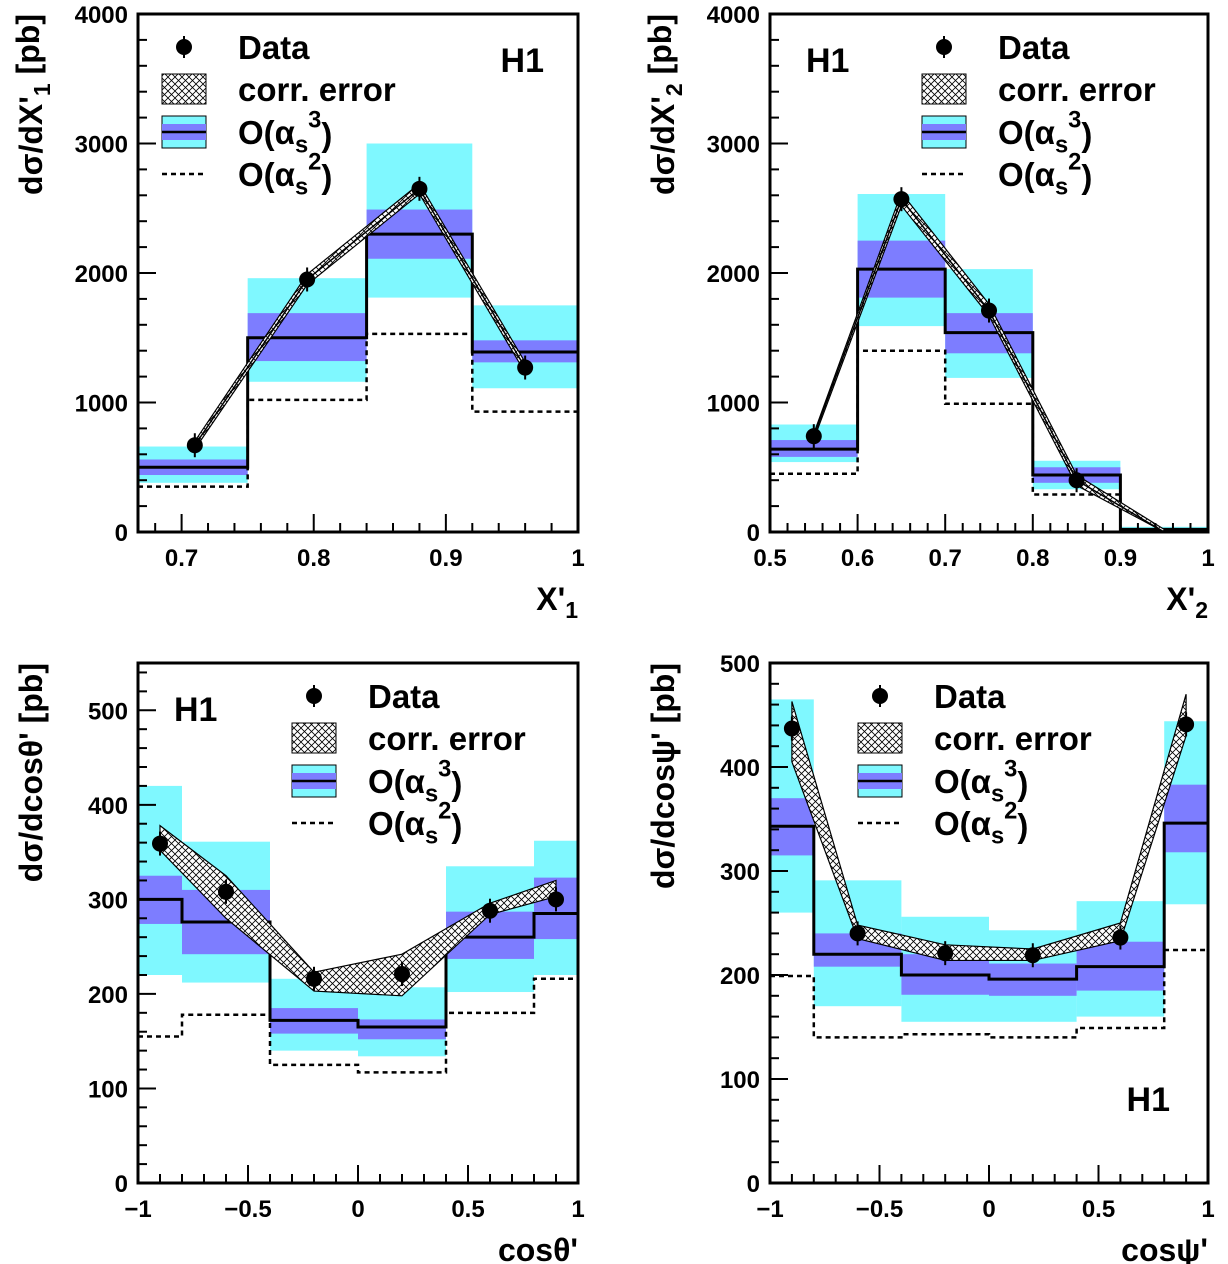 This screenshot has height=1264, width=1228. What do you see at coordinates (313, 558) in the screenshot?
I see `x-tick-label: 0.8` at bounding box center [313, 558].